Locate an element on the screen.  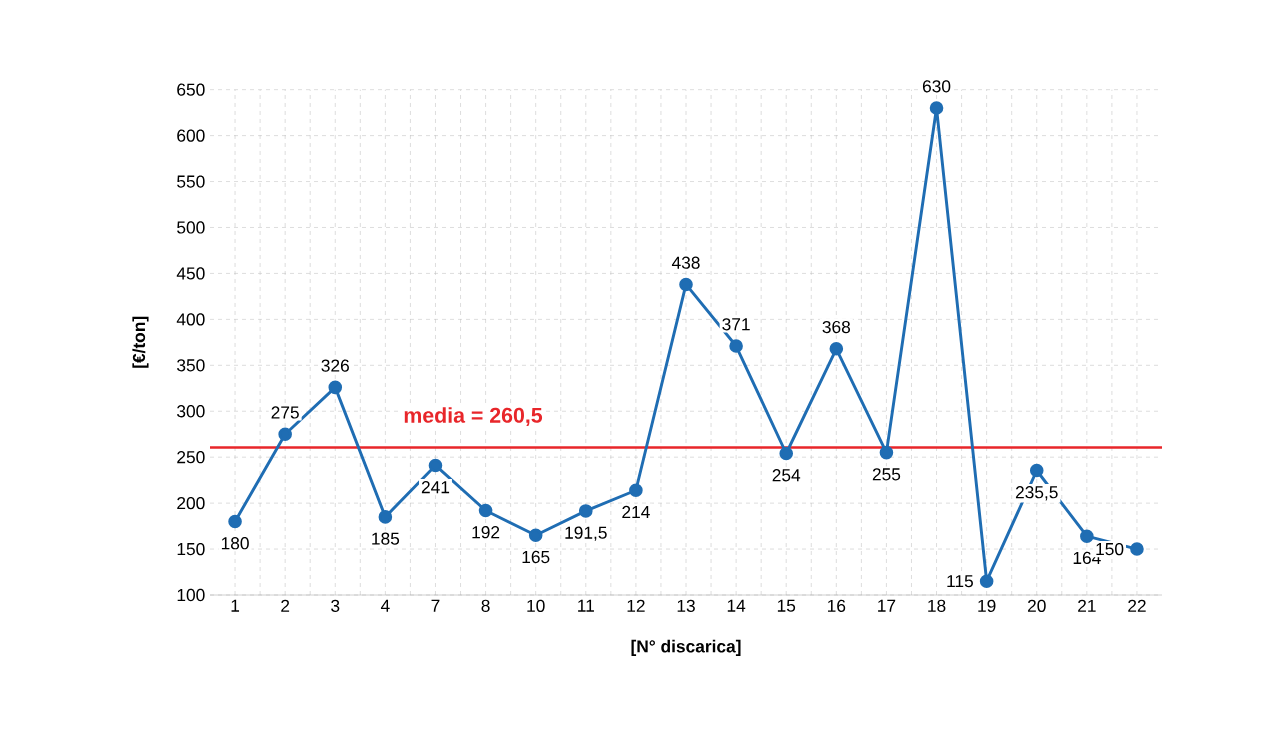
x-tick-label: 22 is located at coordinates (1137, 605).